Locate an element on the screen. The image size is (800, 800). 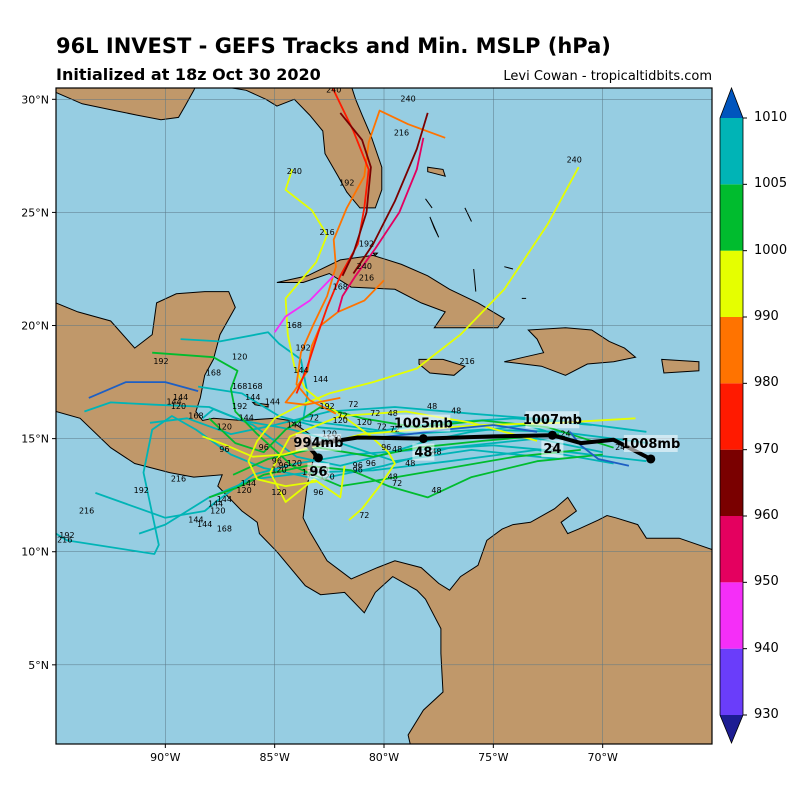
mslp-label: 1008mb is located at coordinates (650, 444).